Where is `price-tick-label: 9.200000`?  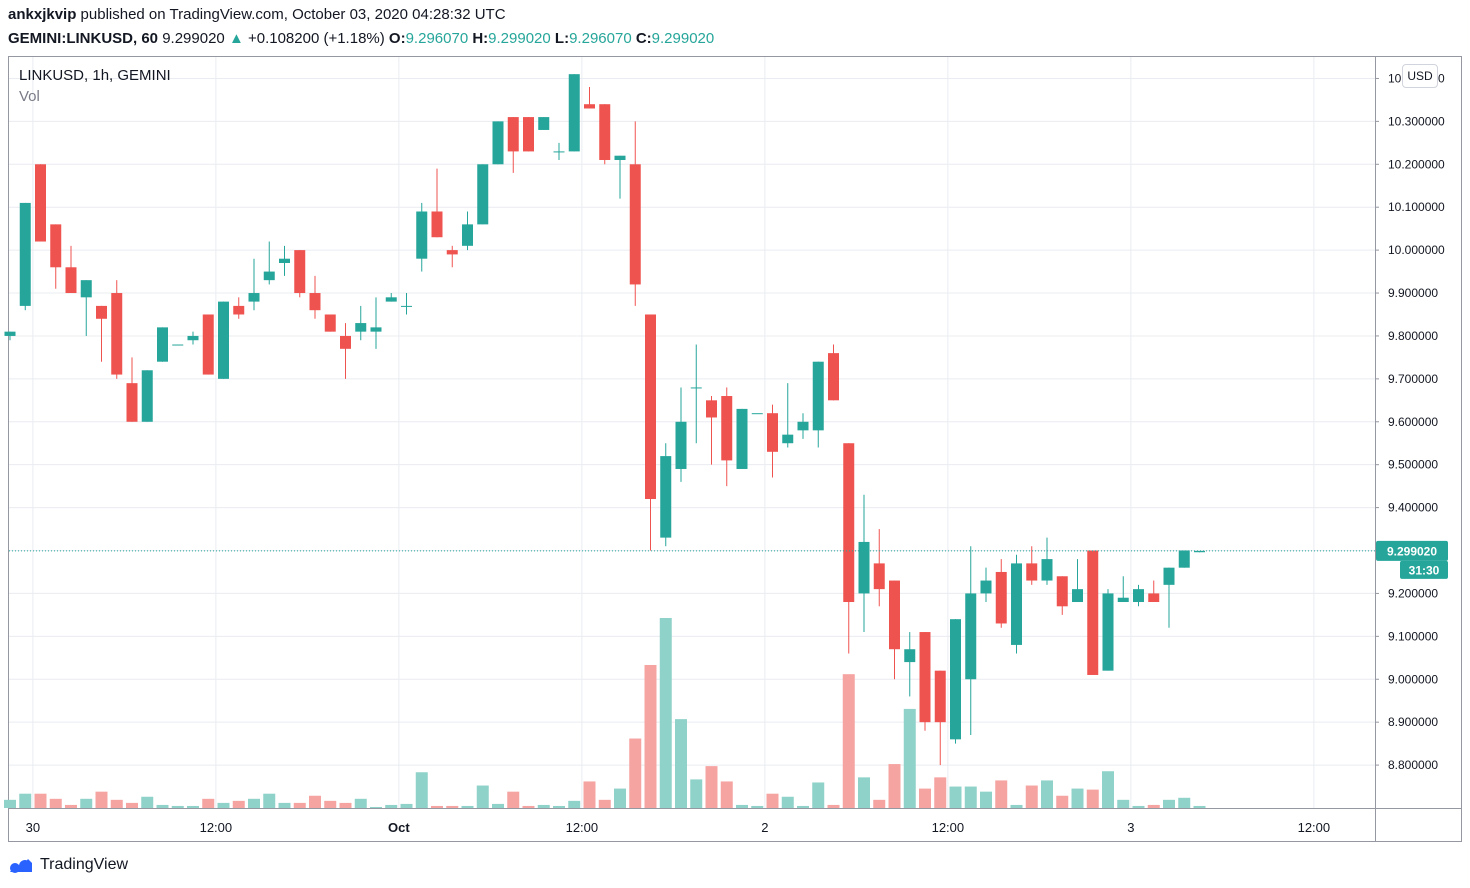 price-tick-label: 9.200000 is located at coordinates (1413, 593).